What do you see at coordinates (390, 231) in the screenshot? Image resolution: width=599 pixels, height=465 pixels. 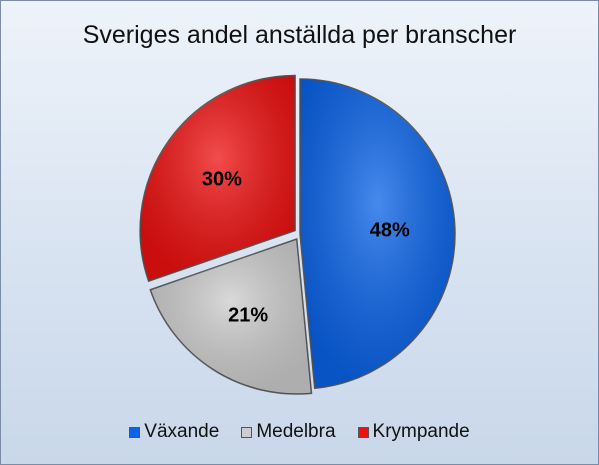 I see `data-label-vaxande: 48%` at bounding box center [390, 231].